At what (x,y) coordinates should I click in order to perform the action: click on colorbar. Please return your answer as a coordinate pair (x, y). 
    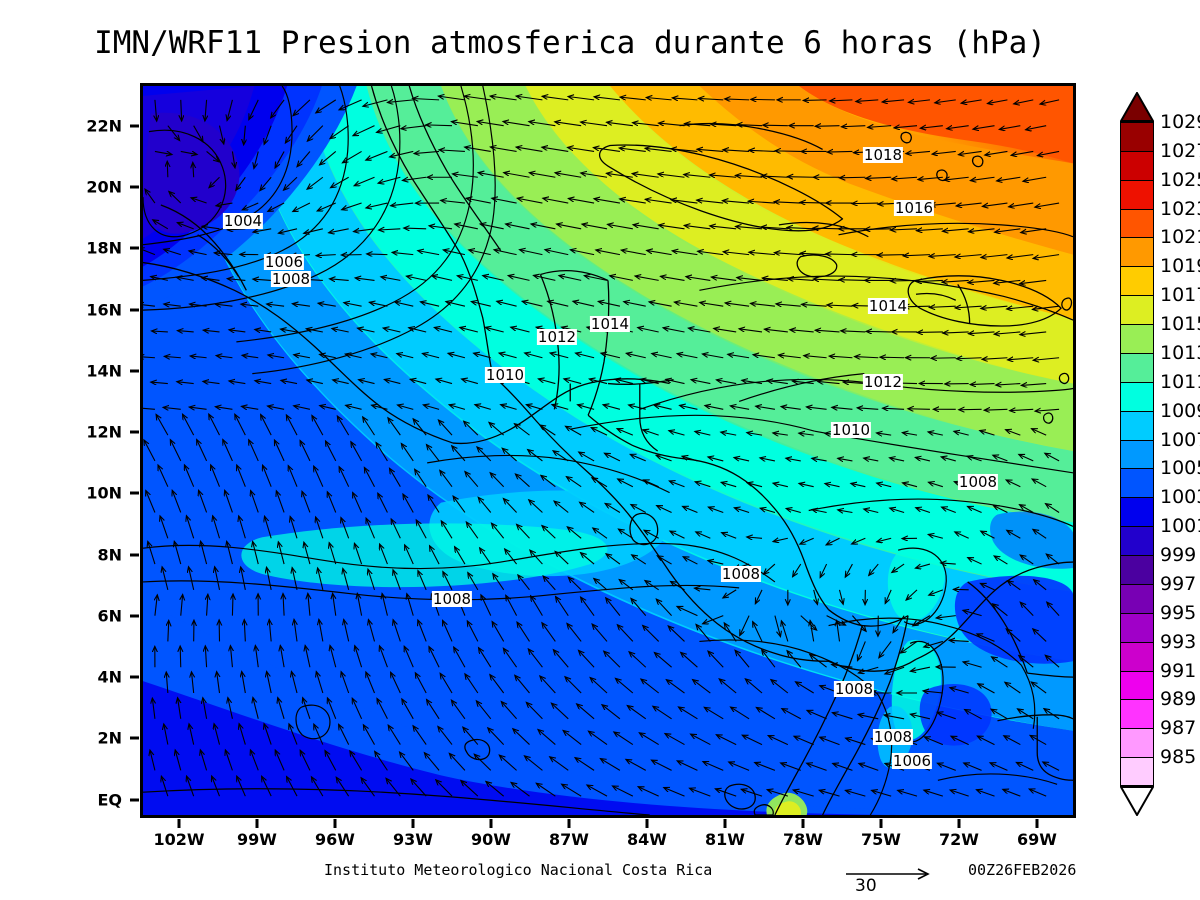
    Looking at the image, I should click on (1137, 454).